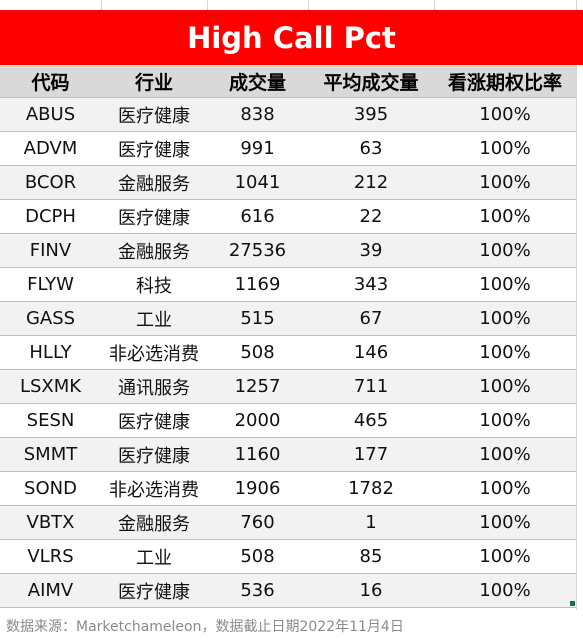  Describe the element at coordinates (257, 454) in the screenshot. I see `cell-volume: 1160` at that location.